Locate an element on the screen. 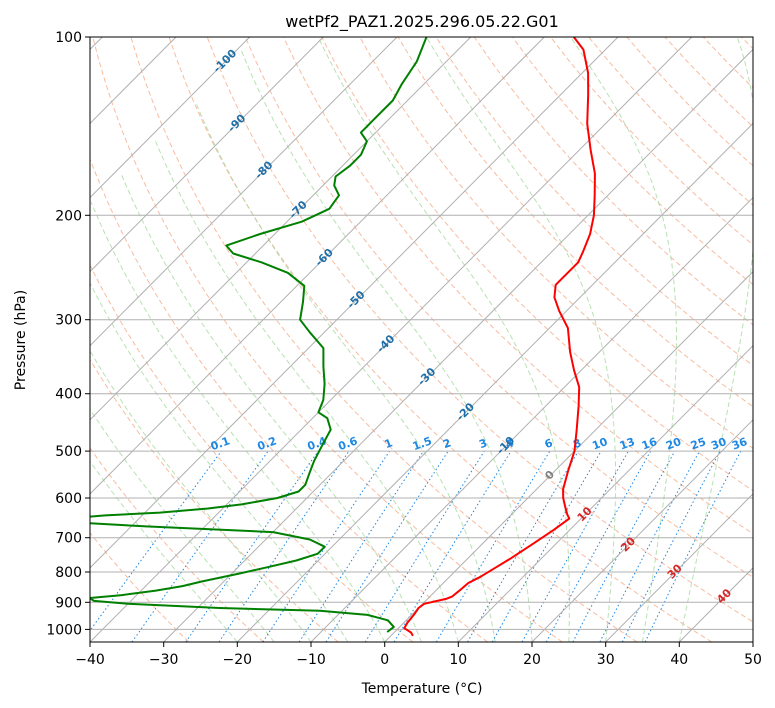 This screenshot has width=775, height=708. x-tick-label: 40 is located at coordinates (679, 660).